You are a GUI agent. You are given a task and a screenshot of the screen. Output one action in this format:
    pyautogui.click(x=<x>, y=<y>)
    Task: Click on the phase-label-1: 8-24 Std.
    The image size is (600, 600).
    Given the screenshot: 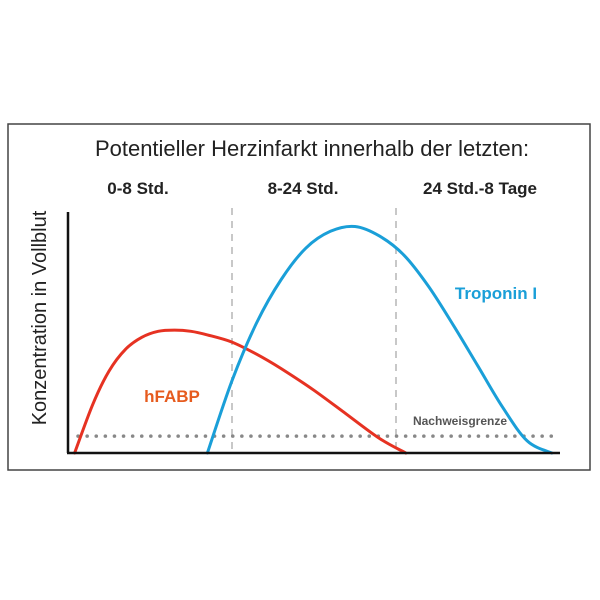 What is the action you would take?
    pyautogui.click(x=303, y=188)
    